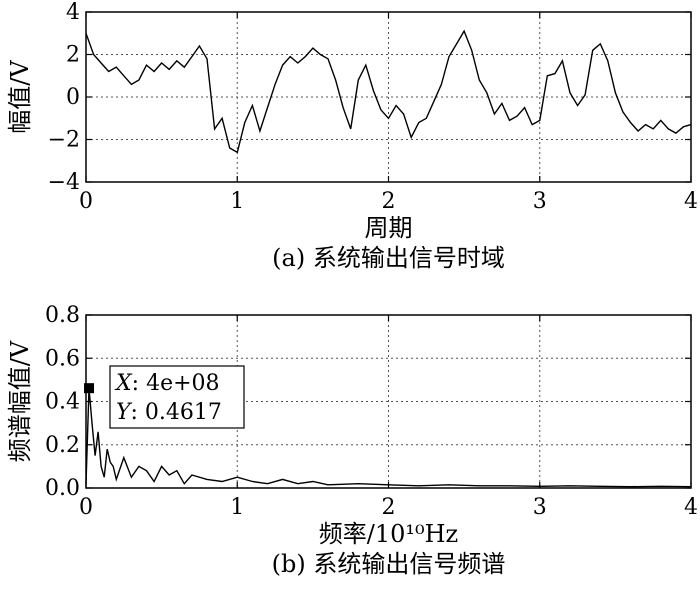 This screenshot has height=594, width=700. I want to click on y-tick-label: 0.0, so click(62, 488).